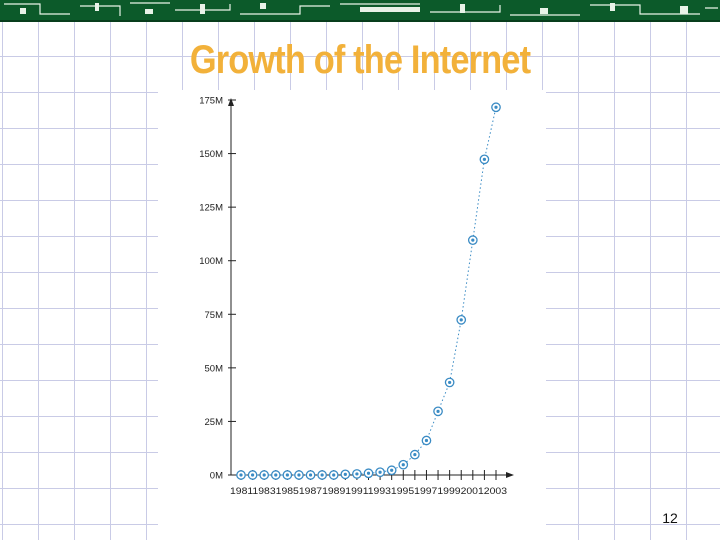  What do you see at coordinates (216, 476) in the screenshot?
I see `y-tick-label: 0M` at bounding box center [216, 476].